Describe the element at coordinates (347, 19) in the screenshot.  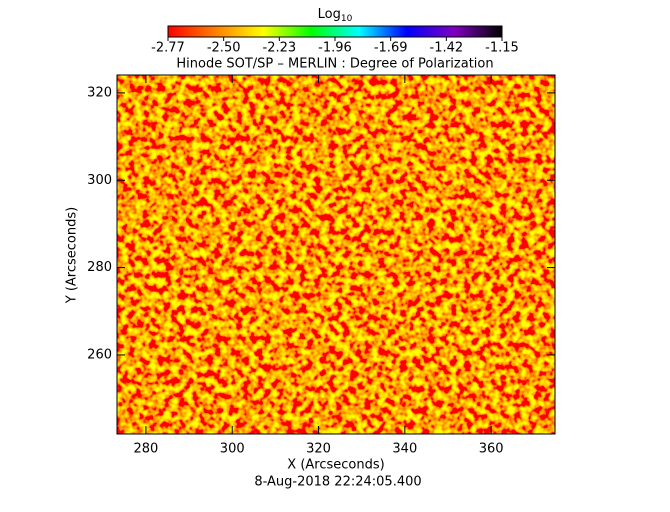
I see `colorbar-label-sub: 10` at that location.